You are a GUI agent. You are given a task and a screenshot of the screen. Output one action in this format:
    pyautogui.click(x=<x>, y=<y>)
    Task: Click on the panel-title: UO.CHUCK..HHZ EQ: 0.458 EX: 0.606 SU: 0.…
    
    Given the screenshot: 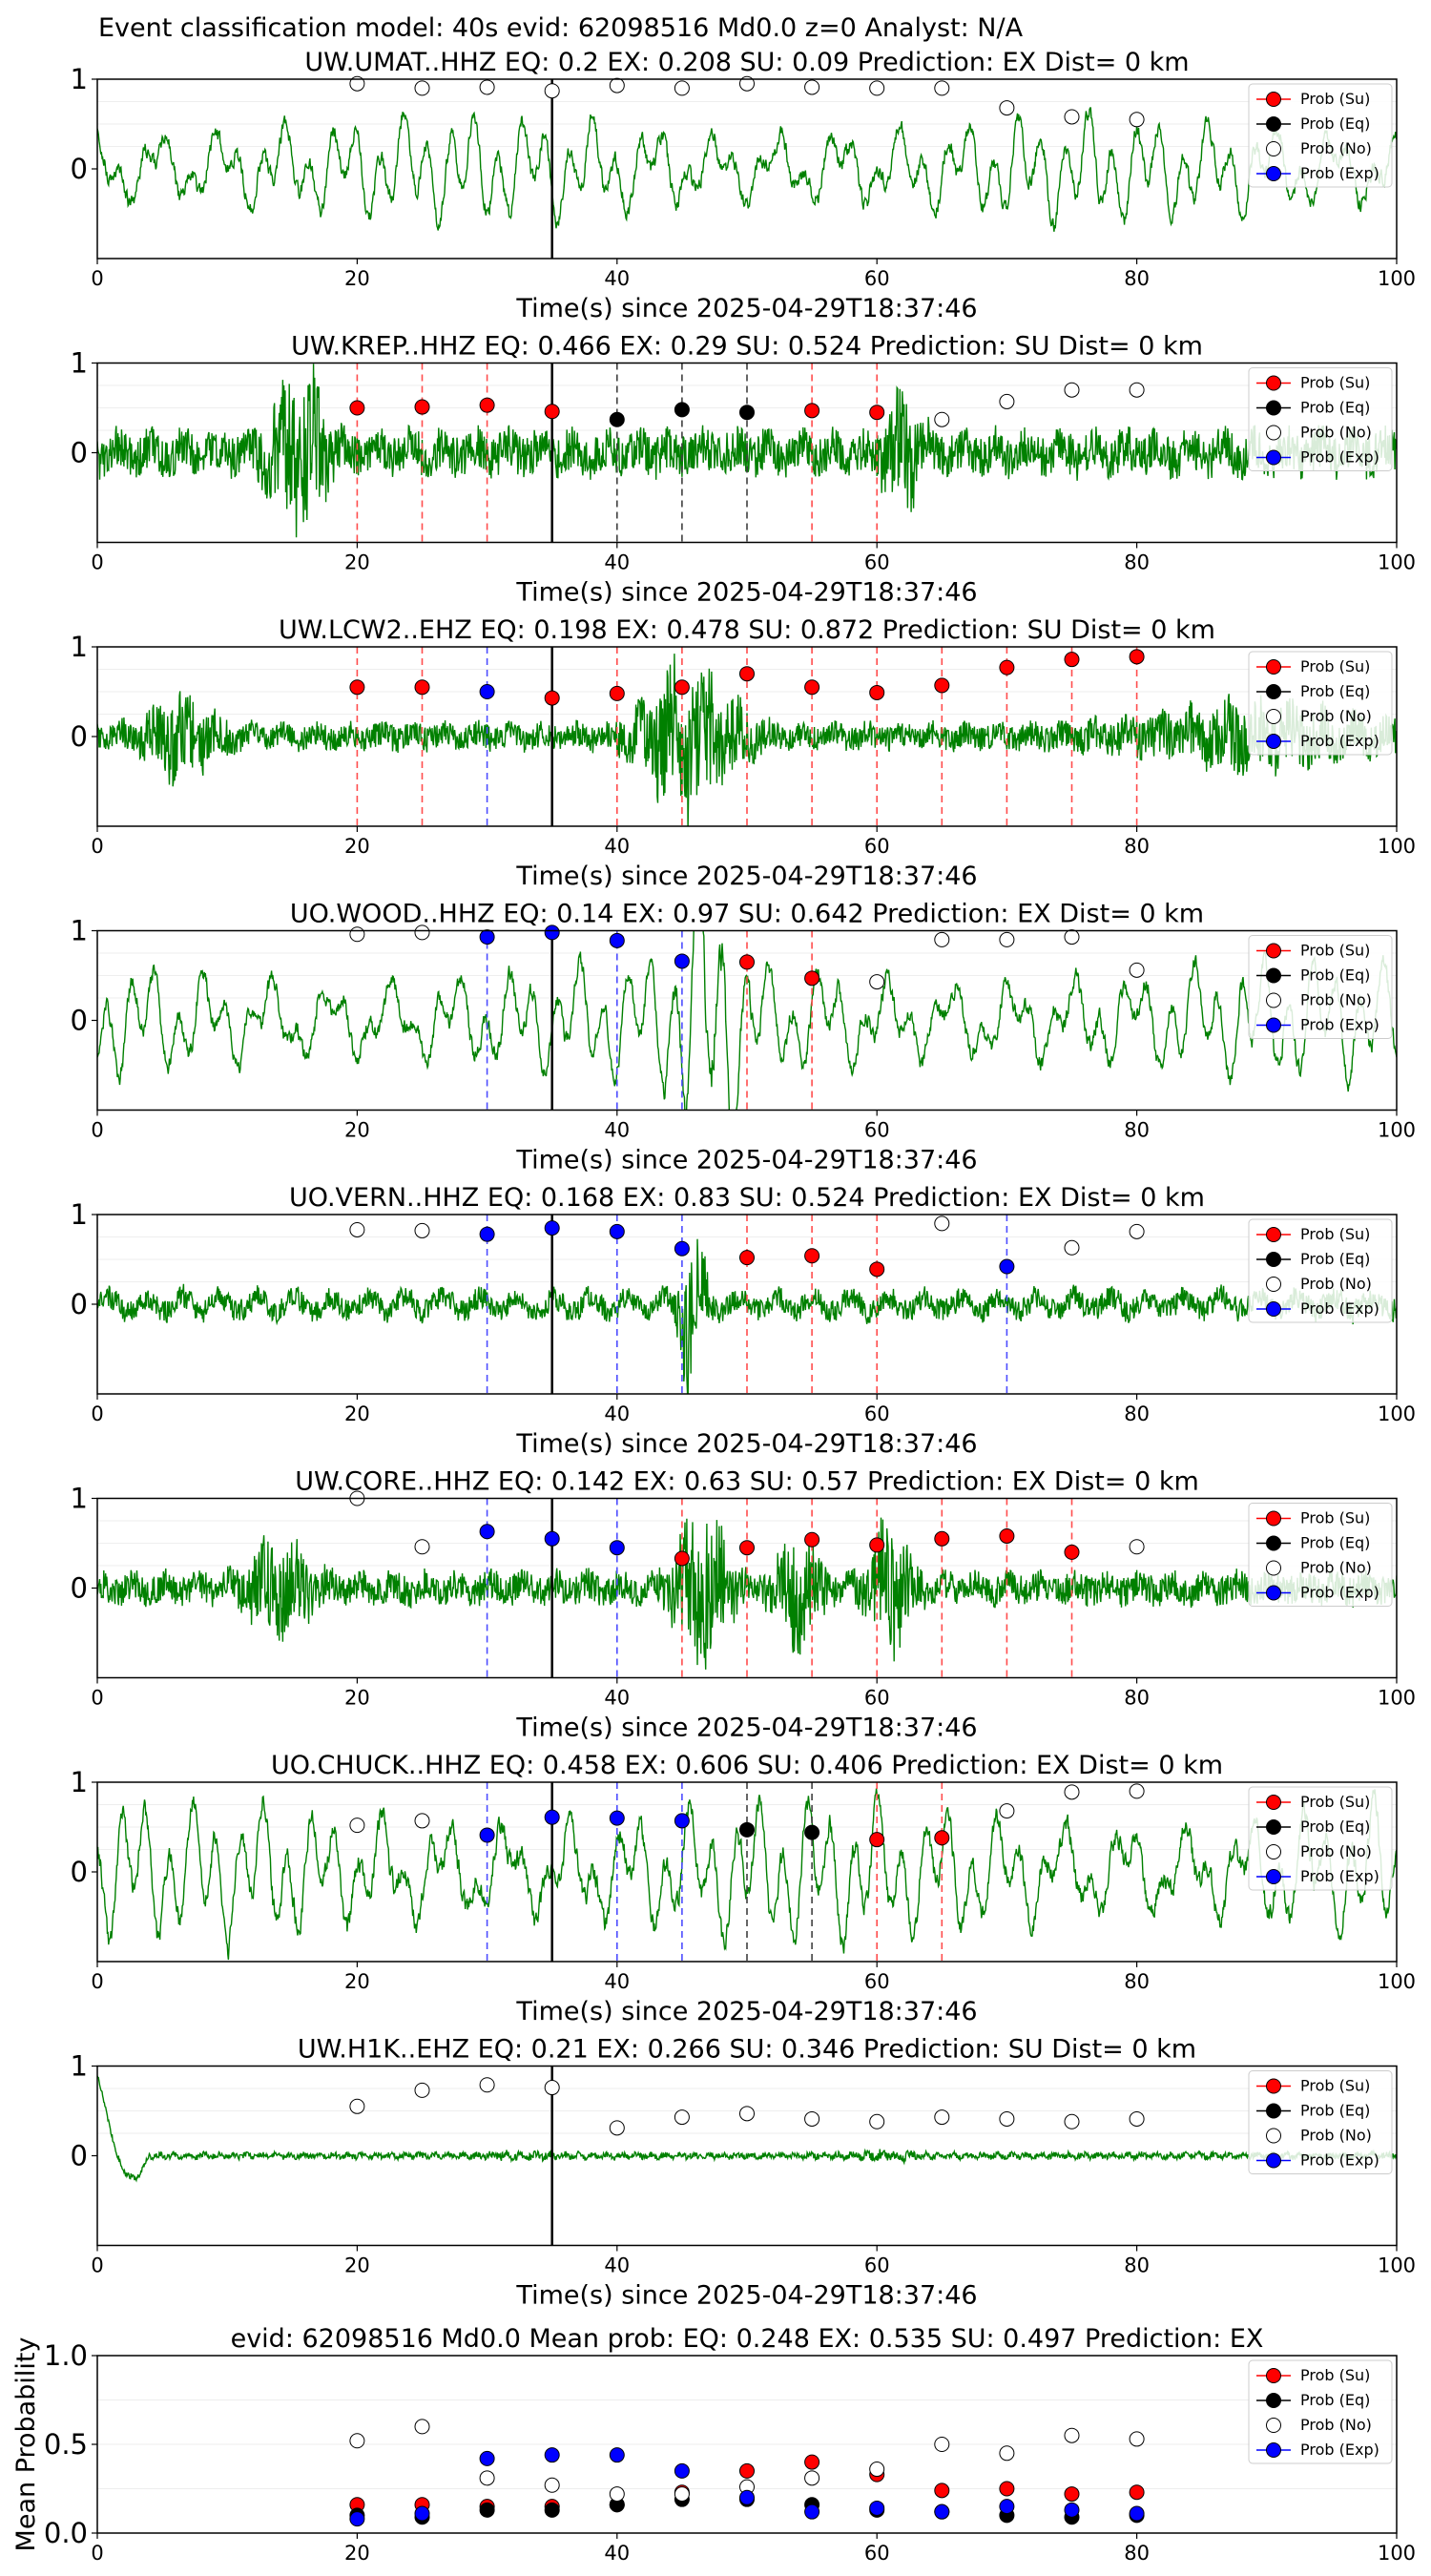 What is the action you would take?
    pyautogui.click(x=747, y=1765)
    